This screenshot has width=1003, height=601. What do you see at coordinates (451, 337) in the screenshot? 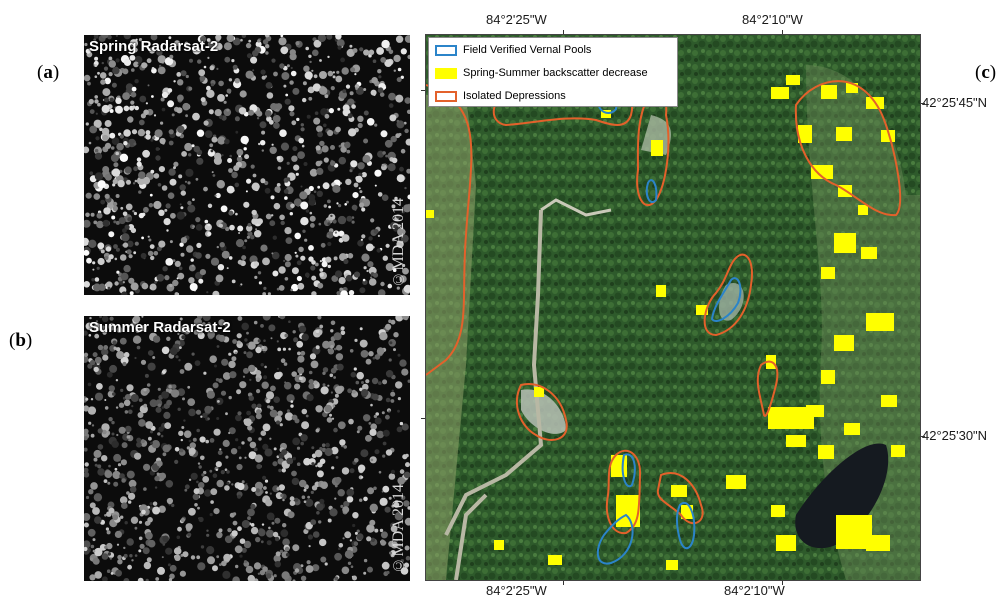
I see `meadow-area` at bounding box center [451, 337].